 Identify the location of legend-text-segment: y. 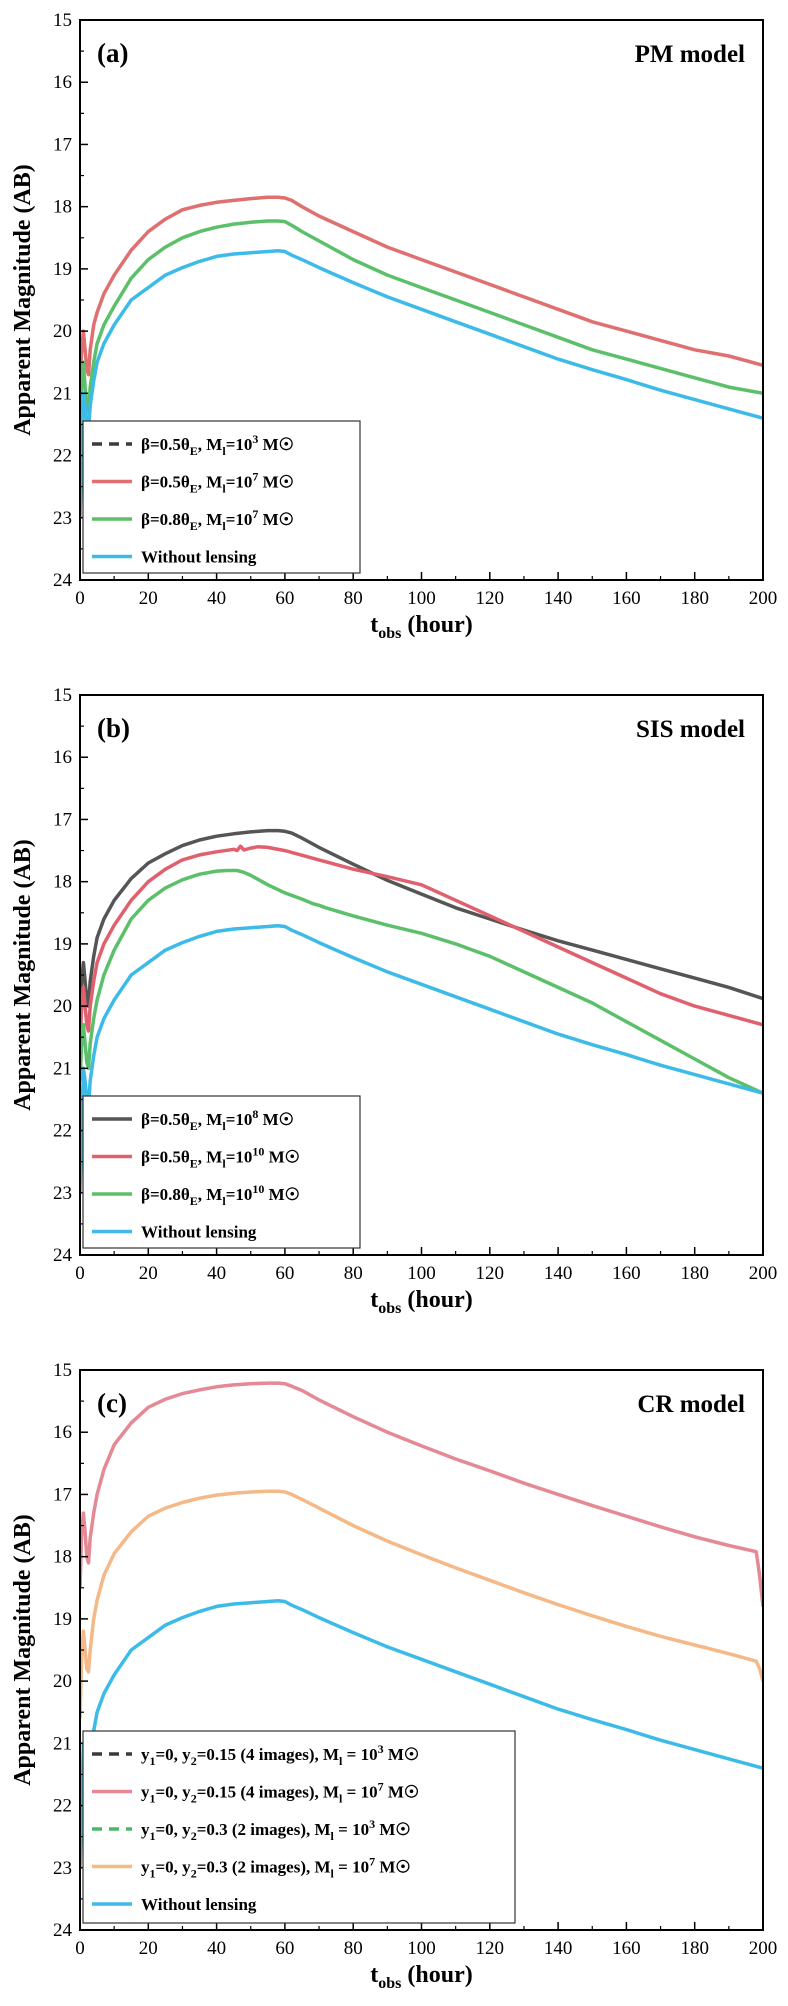
(145, 1792).